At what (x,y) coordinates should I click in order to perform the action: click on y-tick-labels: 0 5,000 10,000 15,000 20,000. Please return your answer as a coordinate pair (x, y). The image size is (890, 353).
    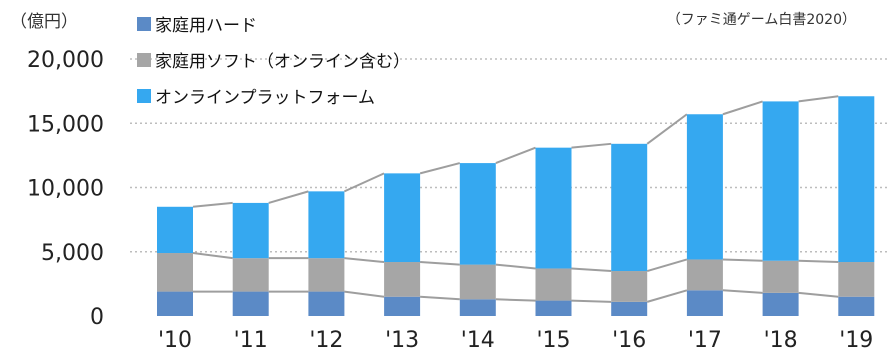
    Looking at the image, I should click on (65, 189).